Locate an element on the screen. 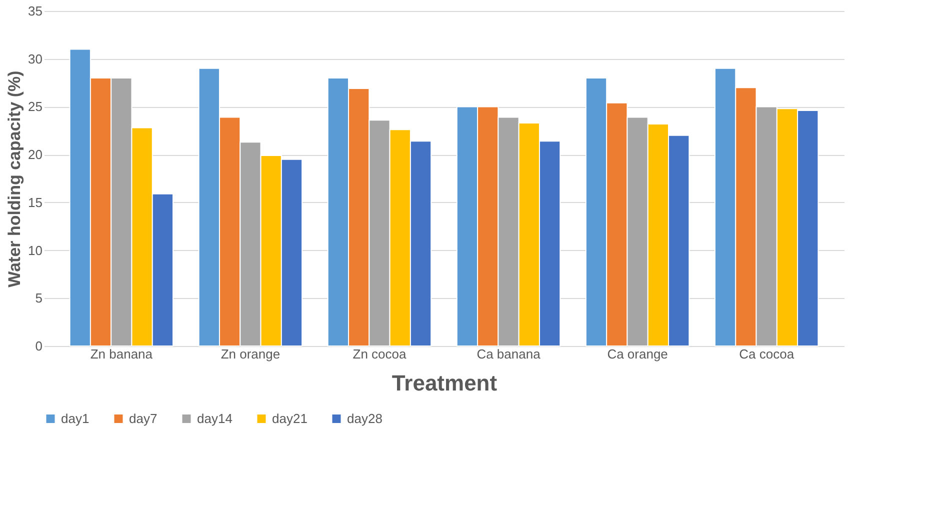 The height and width of the screenshot is (515, 930). x-axis-title: Treatment is located at coordinates (445, 383).